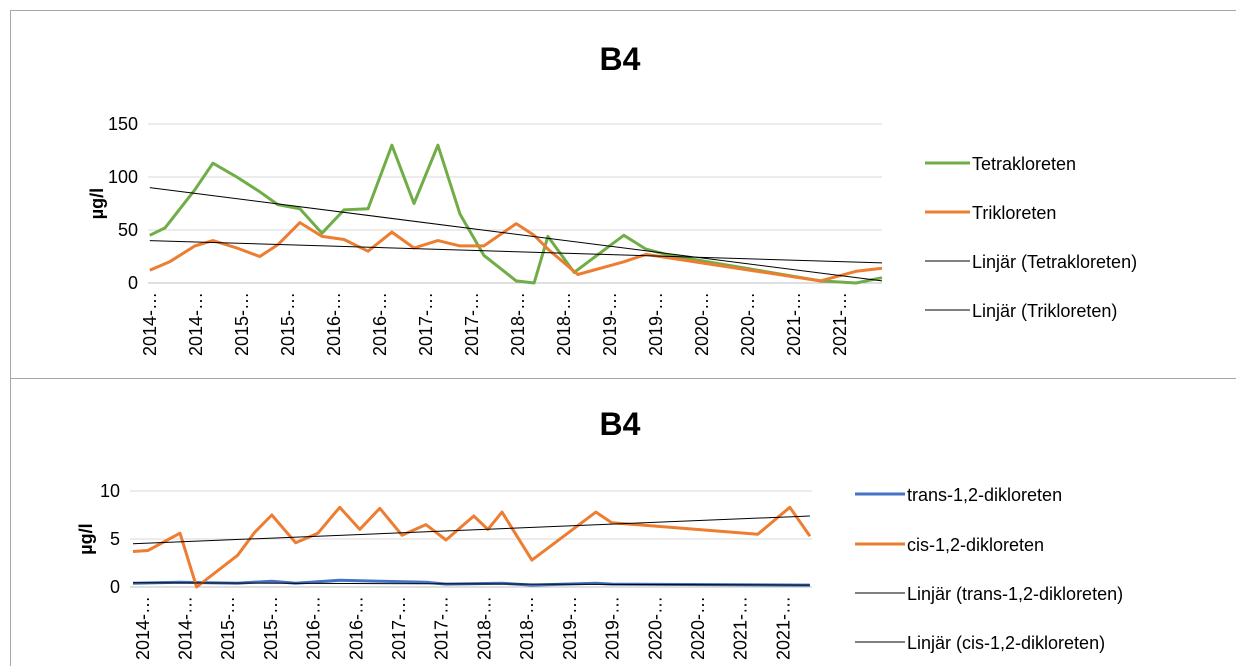  What do you see at coordinates (1024, 164) in the screenshot?
I see `legend-label: Tetrakloreten` at bounding box center [1024, 164].